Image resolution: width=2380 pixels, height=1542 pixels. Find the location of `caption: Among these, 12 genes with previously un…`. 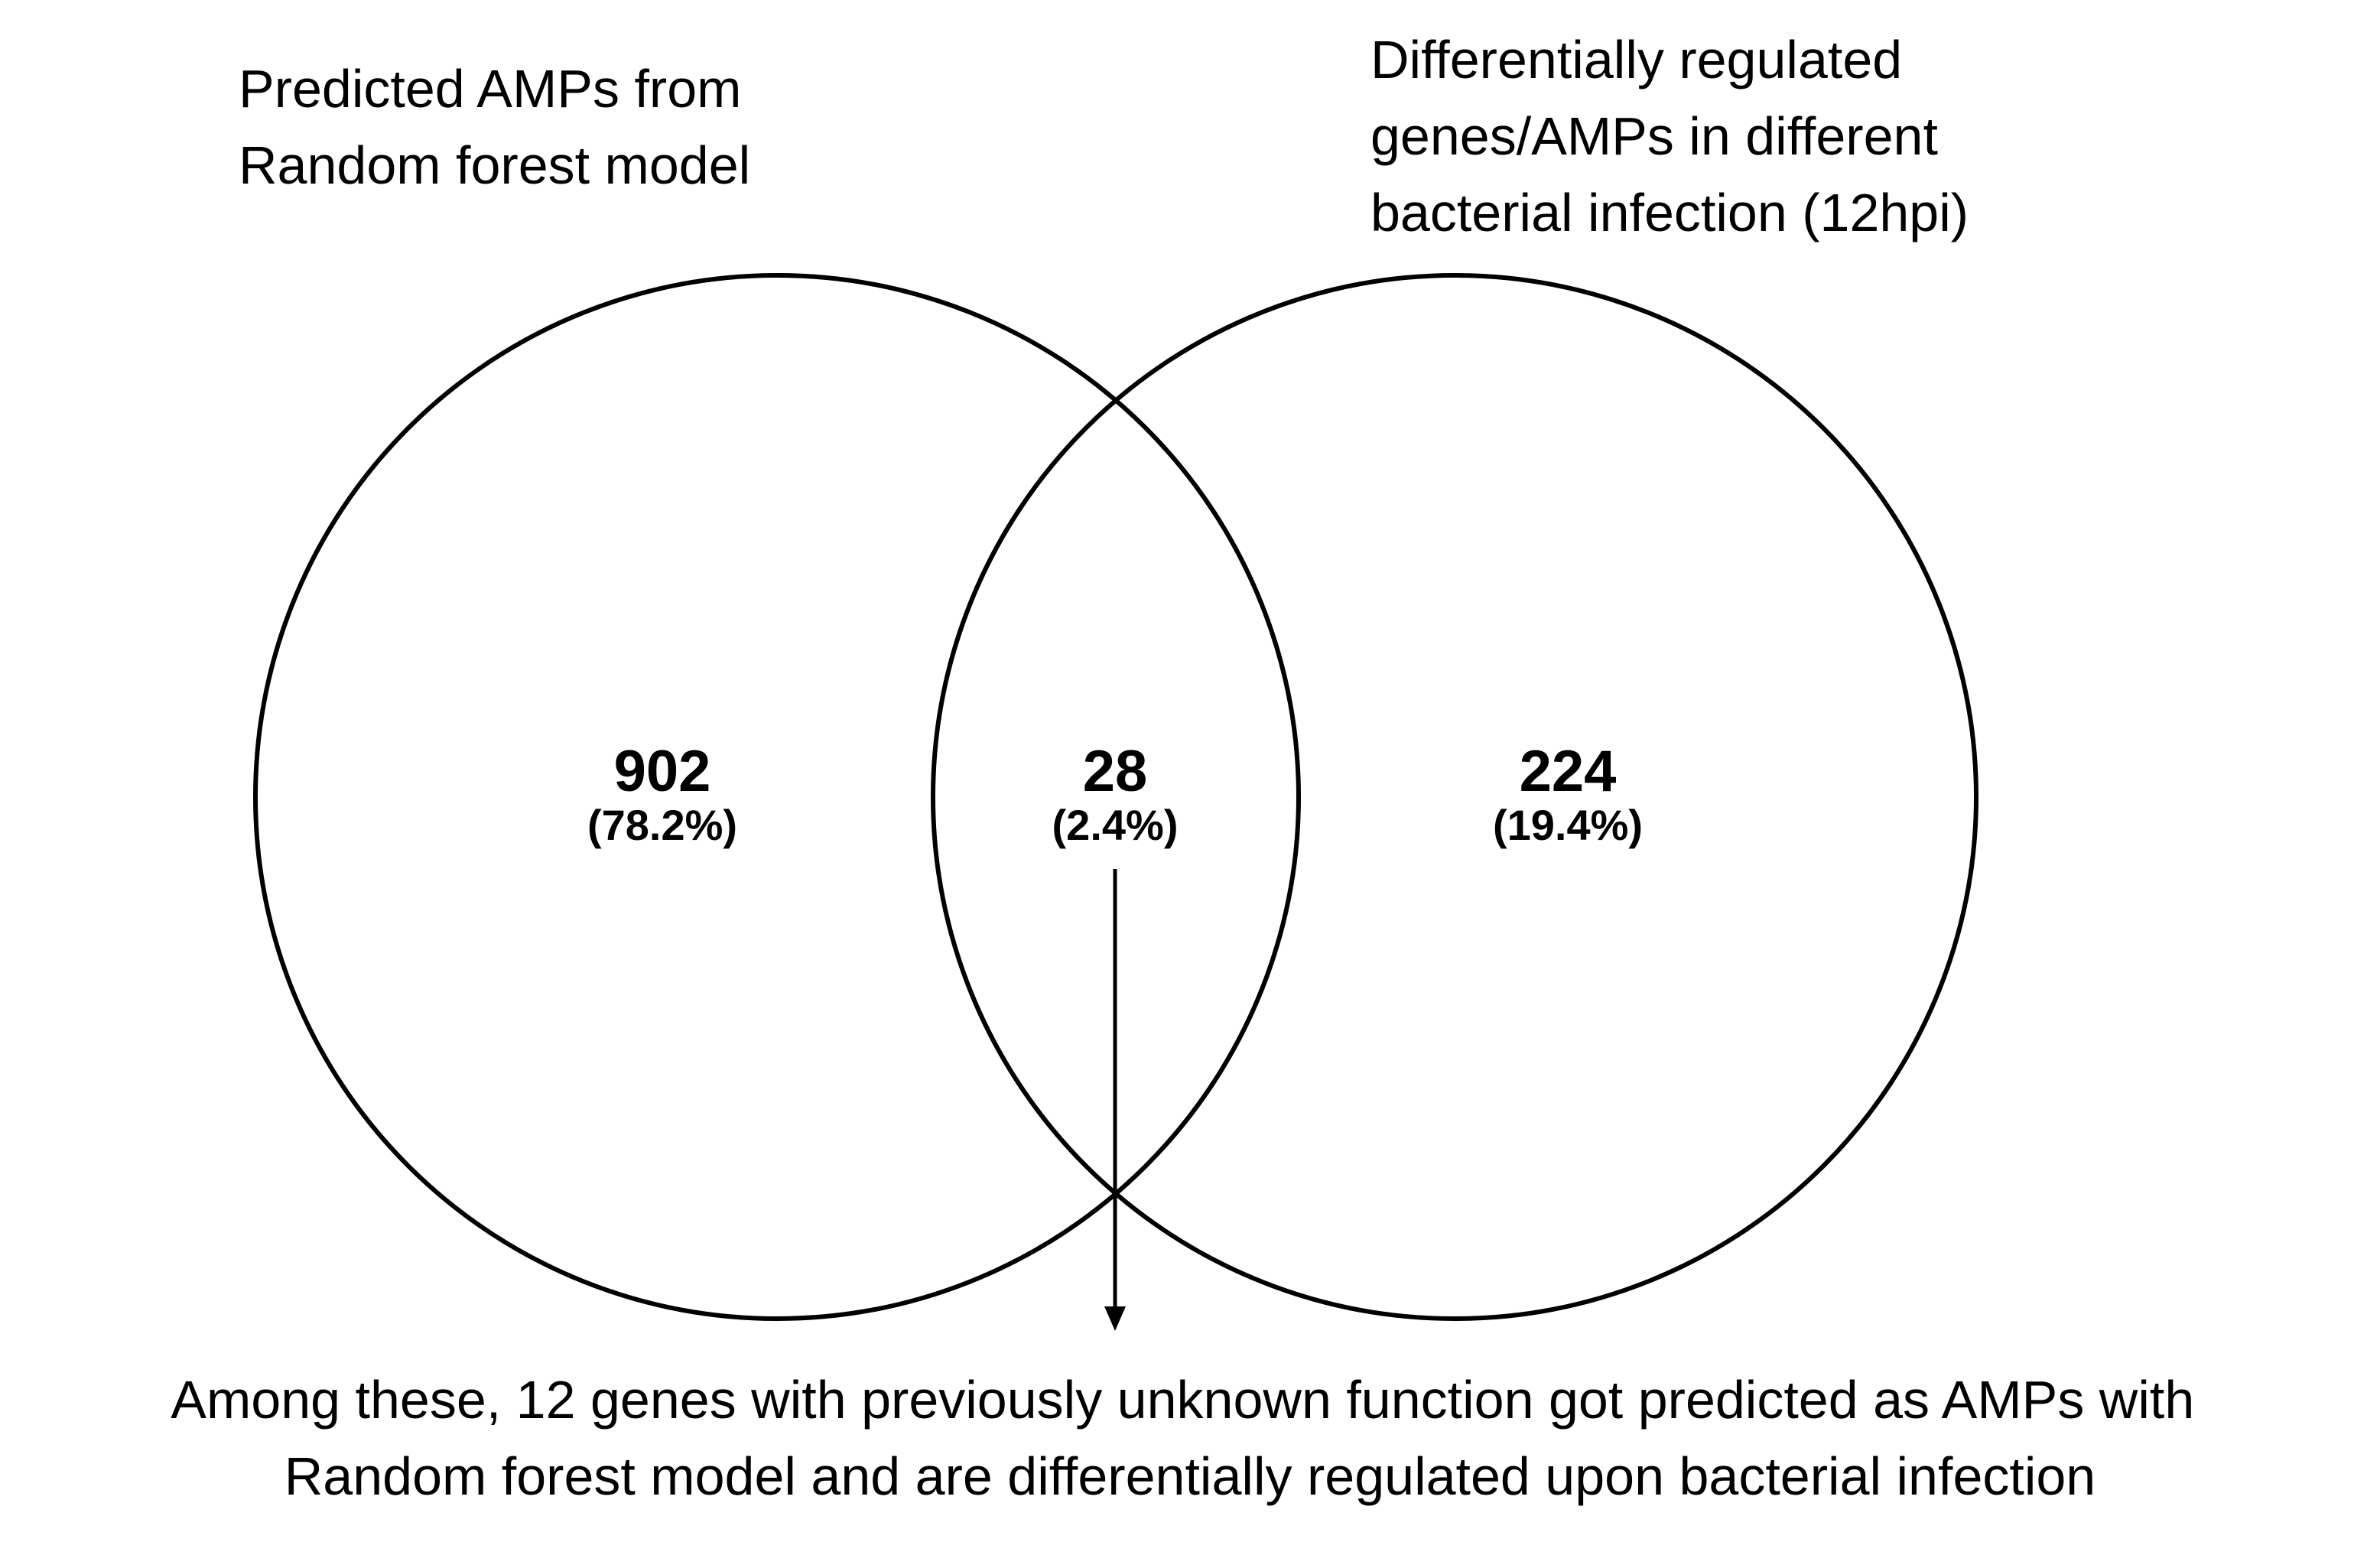

caption: Among these, 12 genes with previously un… is located at coordinates (1190, 1438).